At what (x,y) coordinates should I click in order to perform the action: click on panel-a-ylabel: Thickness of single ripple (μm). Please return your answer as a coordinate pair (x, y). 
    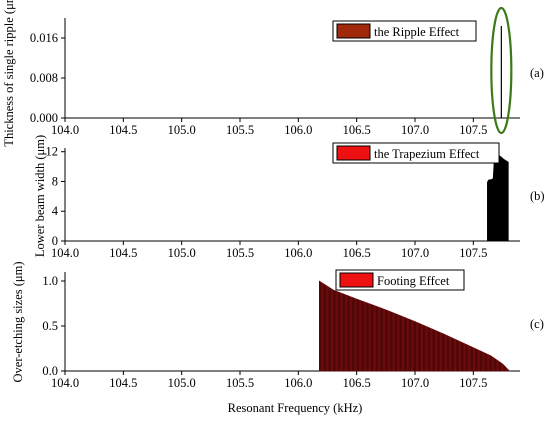
    Looking at the image, I should click on (9, 73).